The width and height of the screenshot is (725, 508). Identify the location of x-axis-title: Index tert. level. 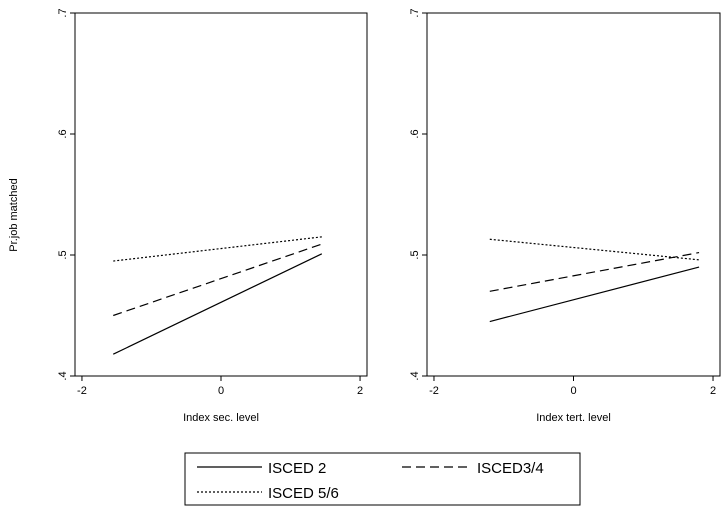
(573, 418).